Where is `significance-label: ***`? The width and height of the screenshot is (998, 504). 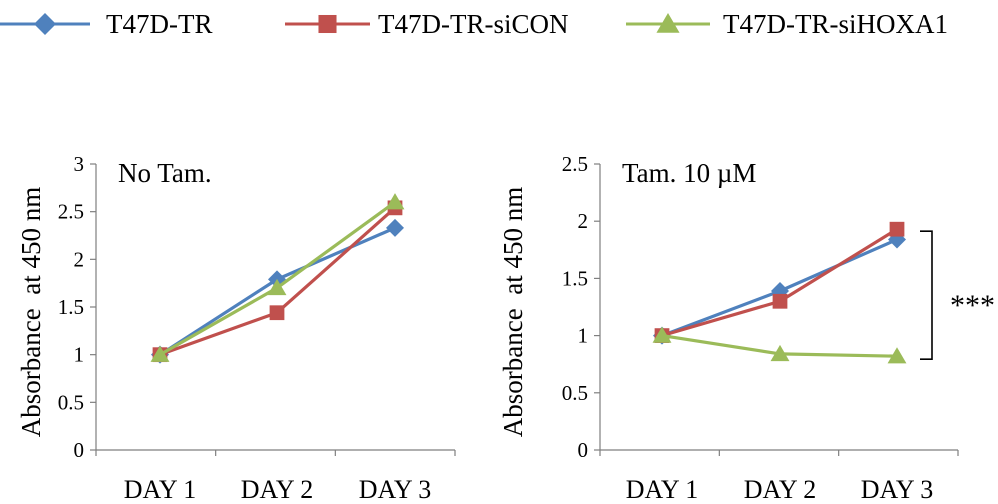
significance-label: *** is located at coordinates (972, 305).